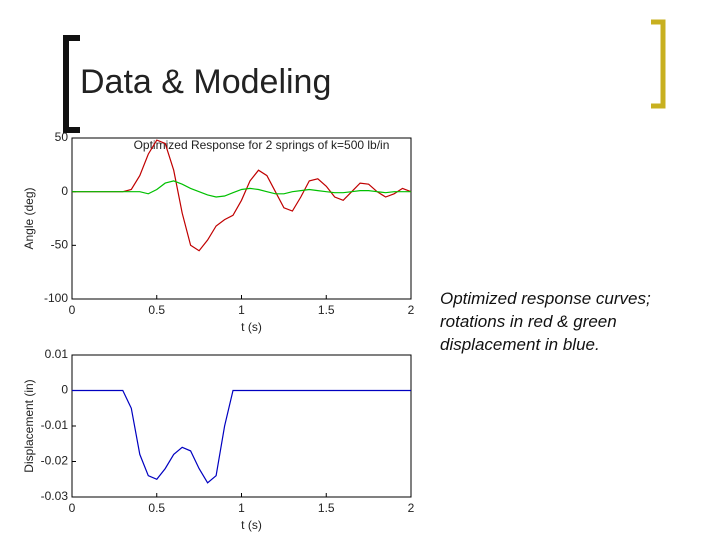  Describe the element at coordinates (545, 298) in the screenshot. I see `caption-line: Optimized response curves;` at that location.